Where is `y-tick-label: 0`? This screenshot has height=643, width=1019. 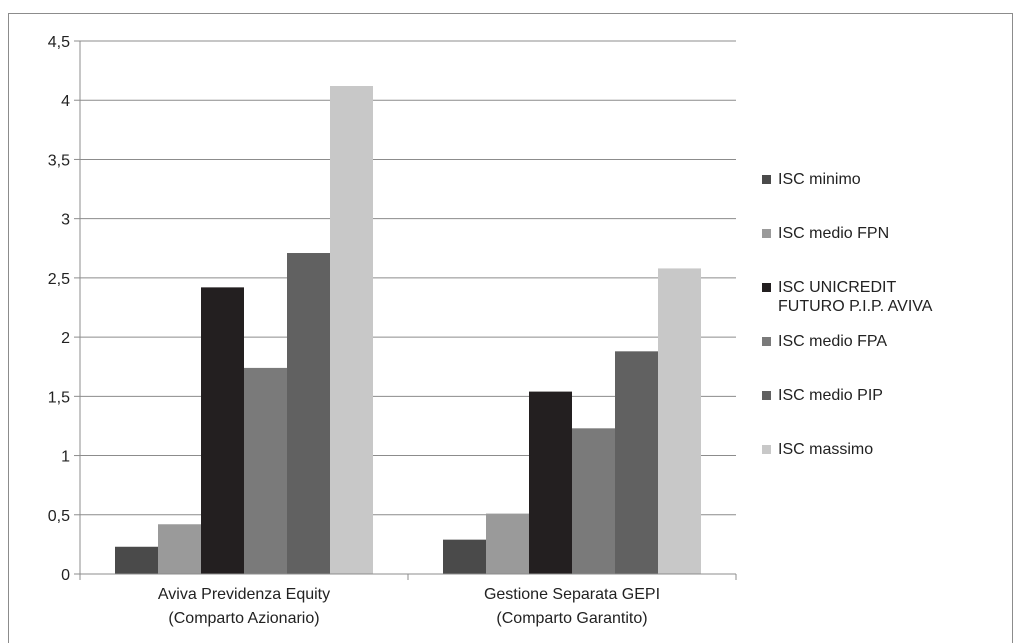
y-tick-label: 0 is located at coordinates (65, 575).